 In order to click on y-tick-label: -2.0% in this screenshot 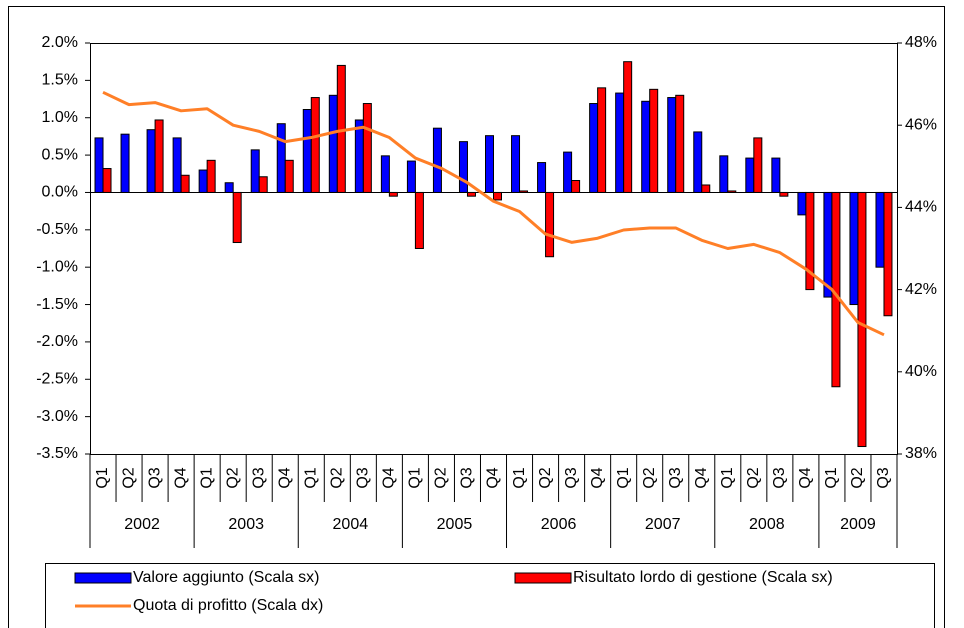, I will do `click(57, 341)`.